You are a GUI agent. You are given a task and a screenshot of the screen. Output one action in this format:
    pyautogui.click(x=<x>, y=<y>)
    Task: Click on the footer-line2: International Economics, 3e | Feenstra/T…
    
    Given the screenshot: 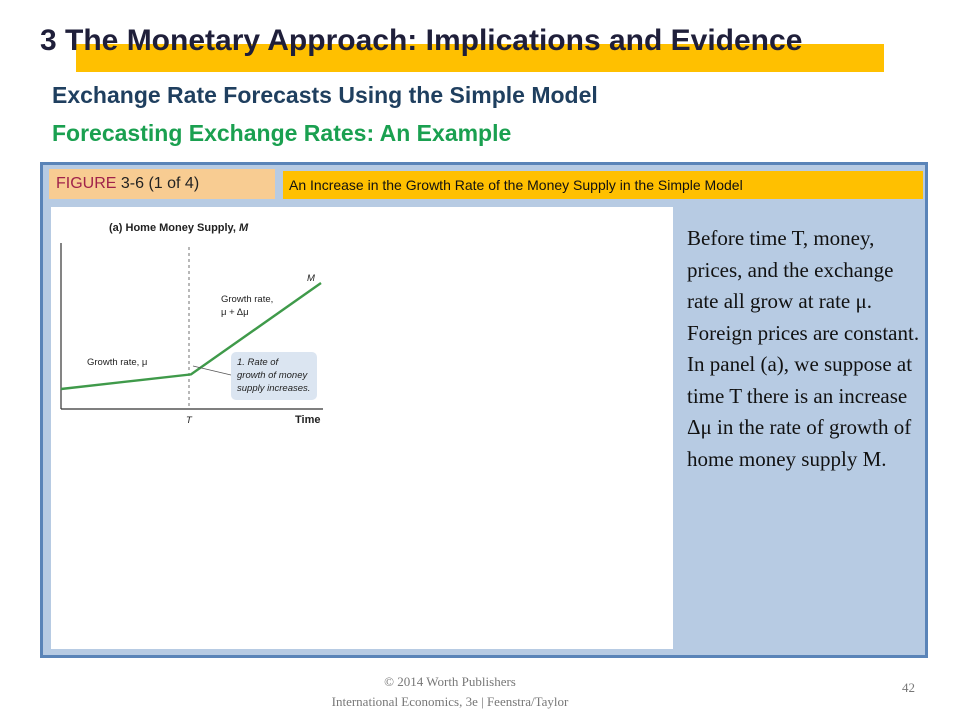 What is the action you would take?
    pyautogui.click(x=450, y=701)
    